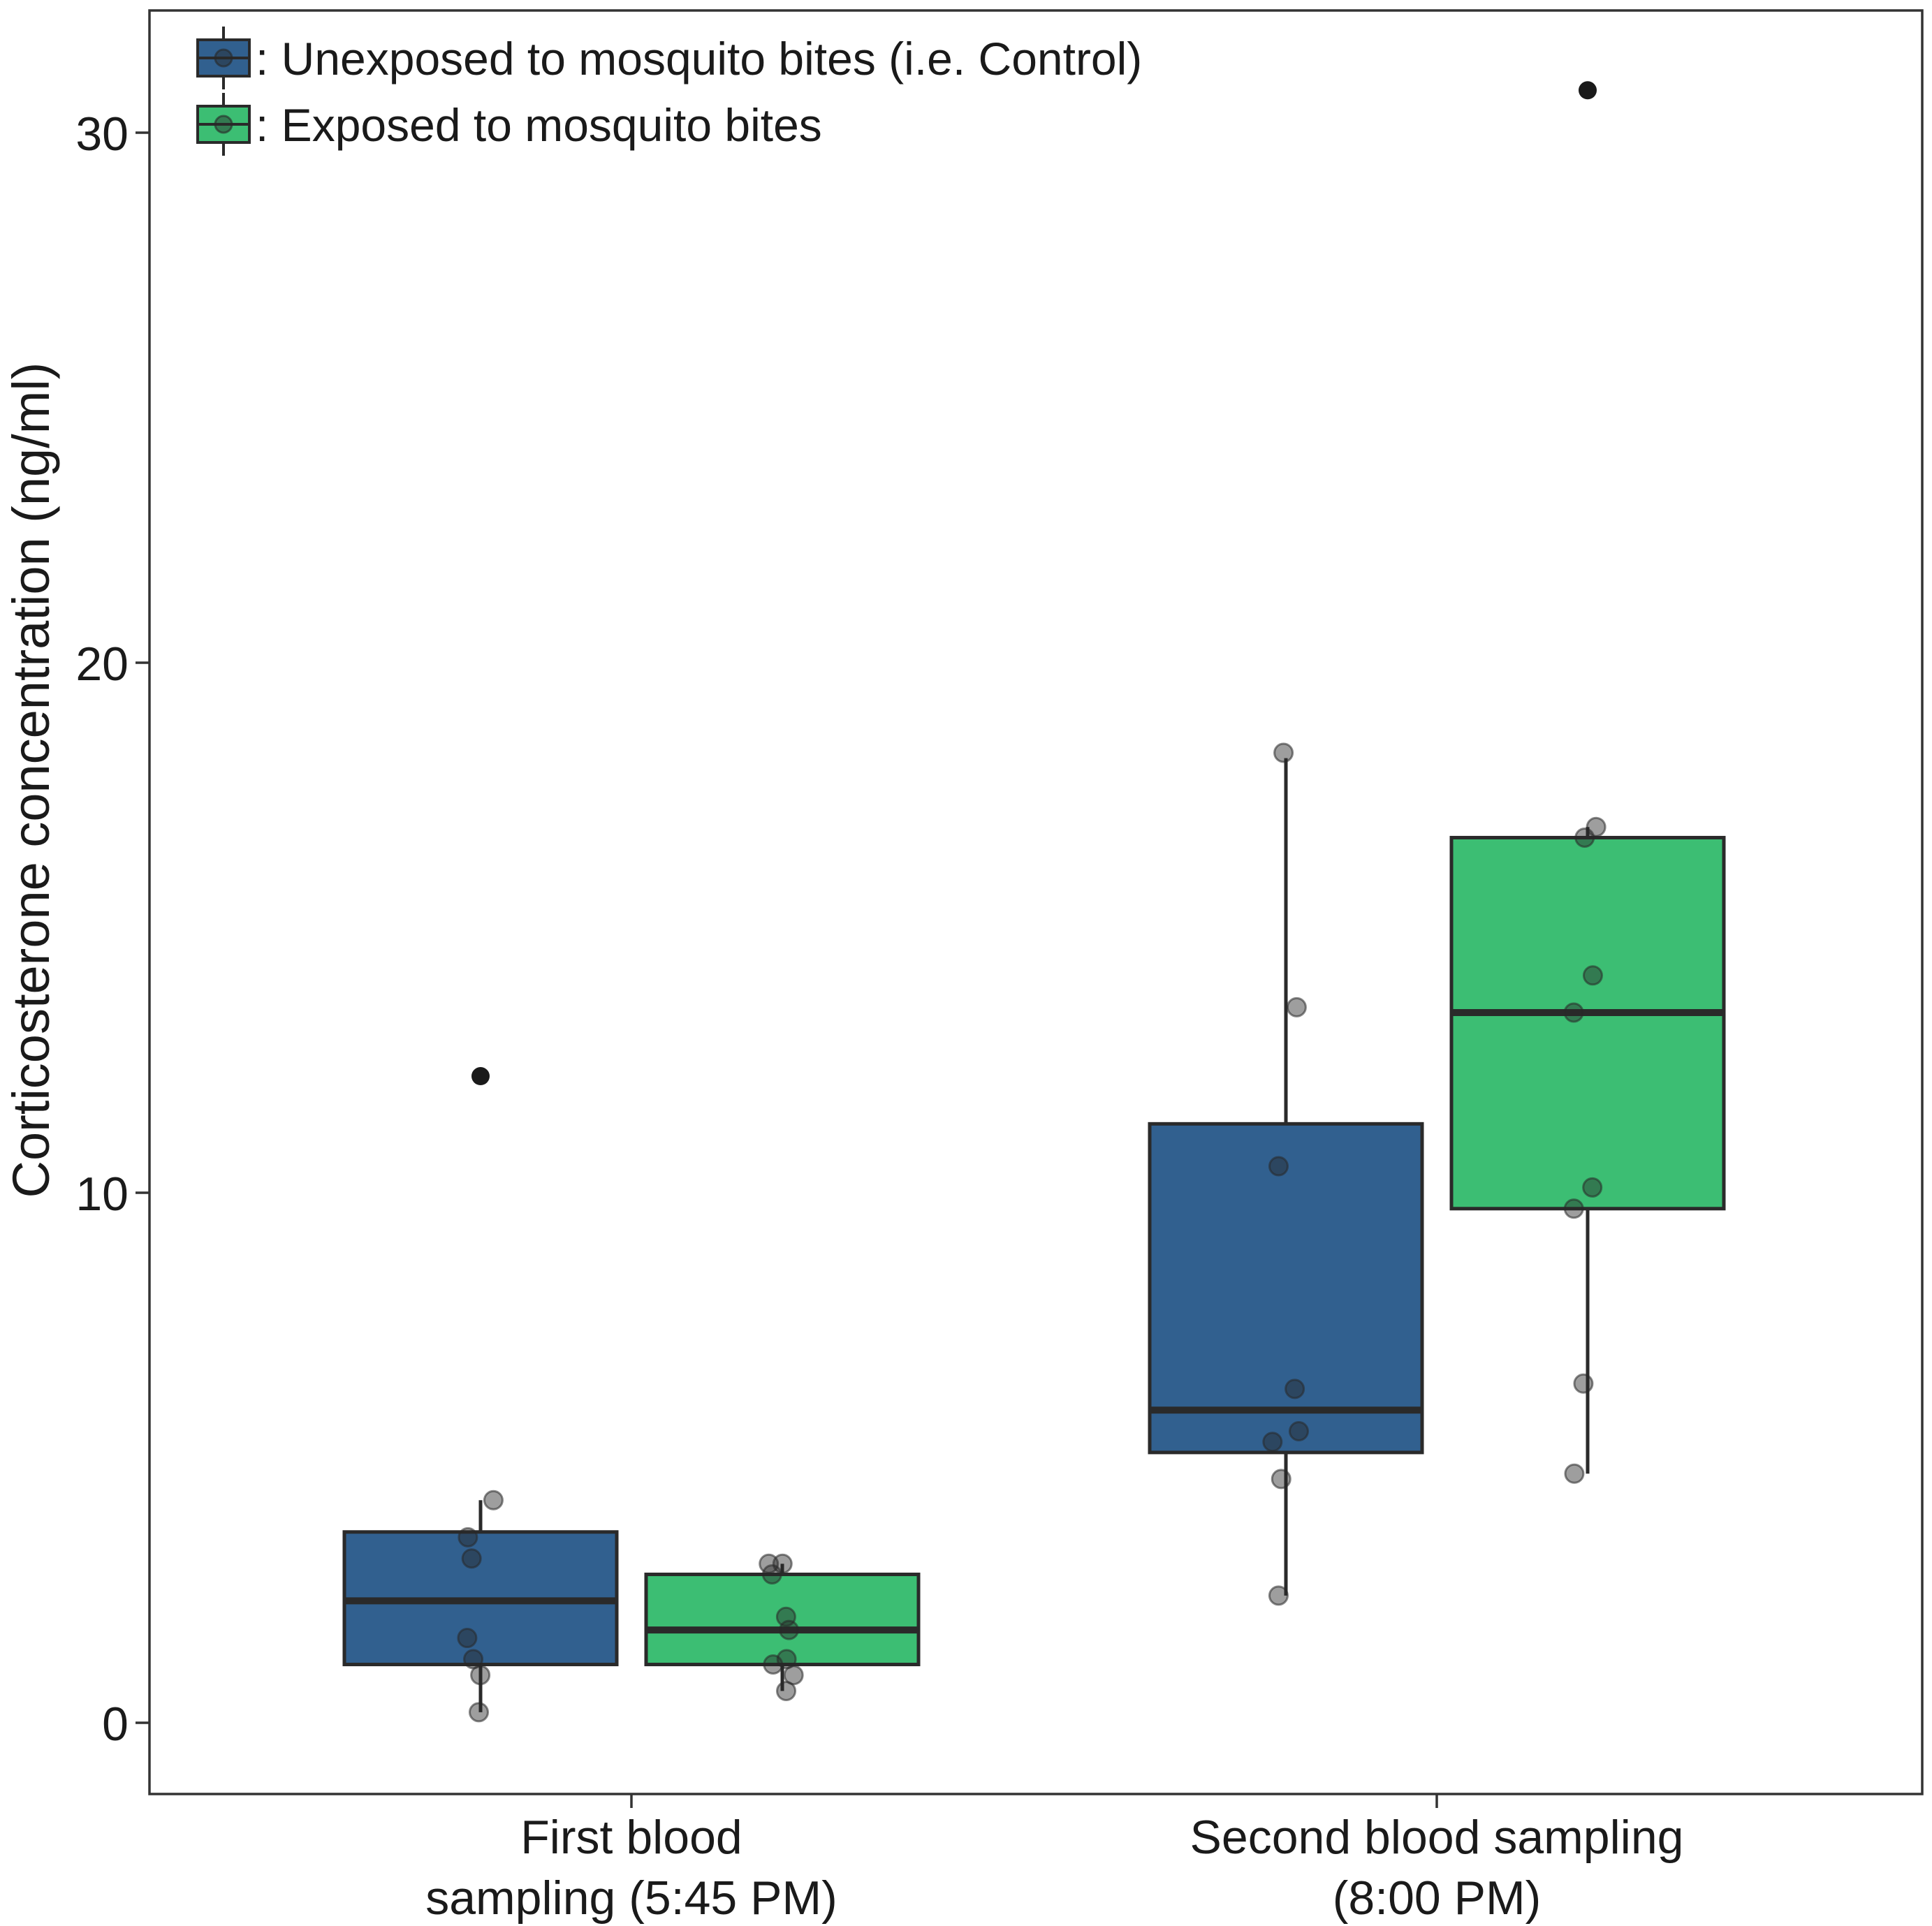 This screenshot has width=1932, height=1926. I want to click on y-tick-label: 10, so click(102, 1194).